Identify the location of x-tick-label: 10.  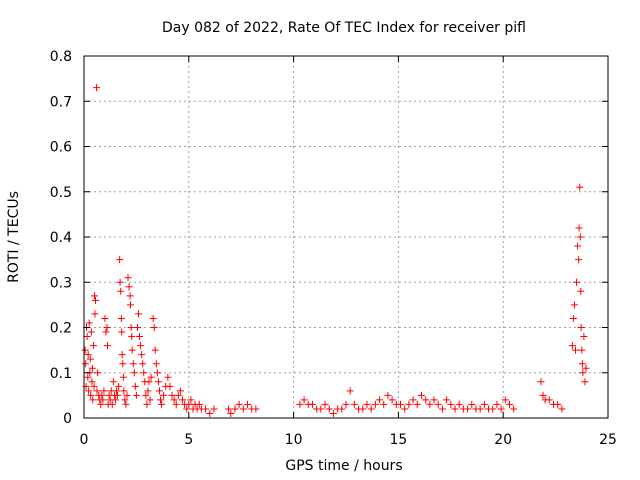
(294, 440).